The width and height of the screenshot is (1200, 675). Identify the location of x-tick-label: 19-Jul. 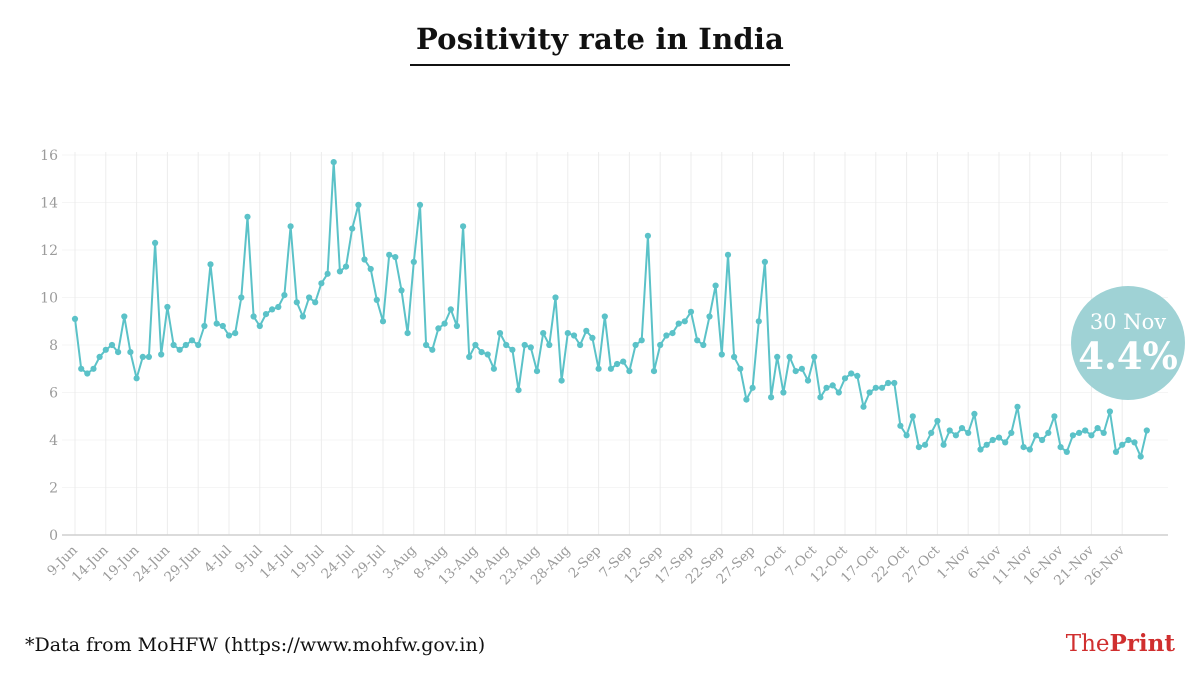
(308, 563).